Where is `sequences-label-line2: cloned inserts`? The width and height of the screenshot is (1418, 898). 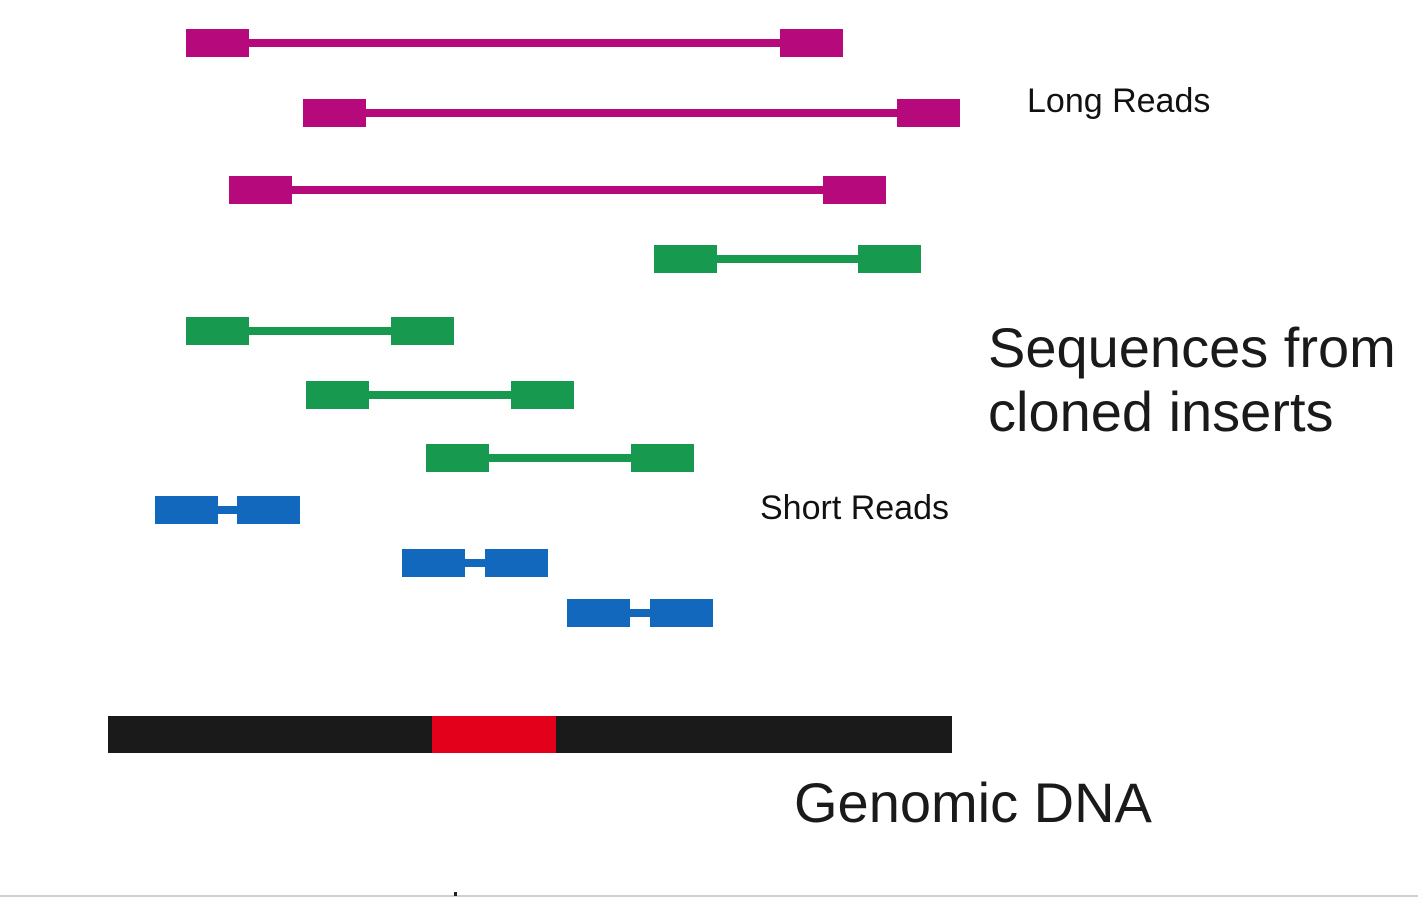
sequences-label-line2: cloned inserts is located at coordinates (1161, 411).